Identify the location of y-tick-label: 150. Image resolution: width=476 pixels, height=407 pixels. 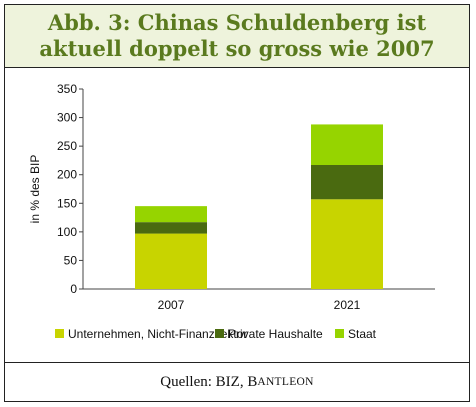
(67, 203).